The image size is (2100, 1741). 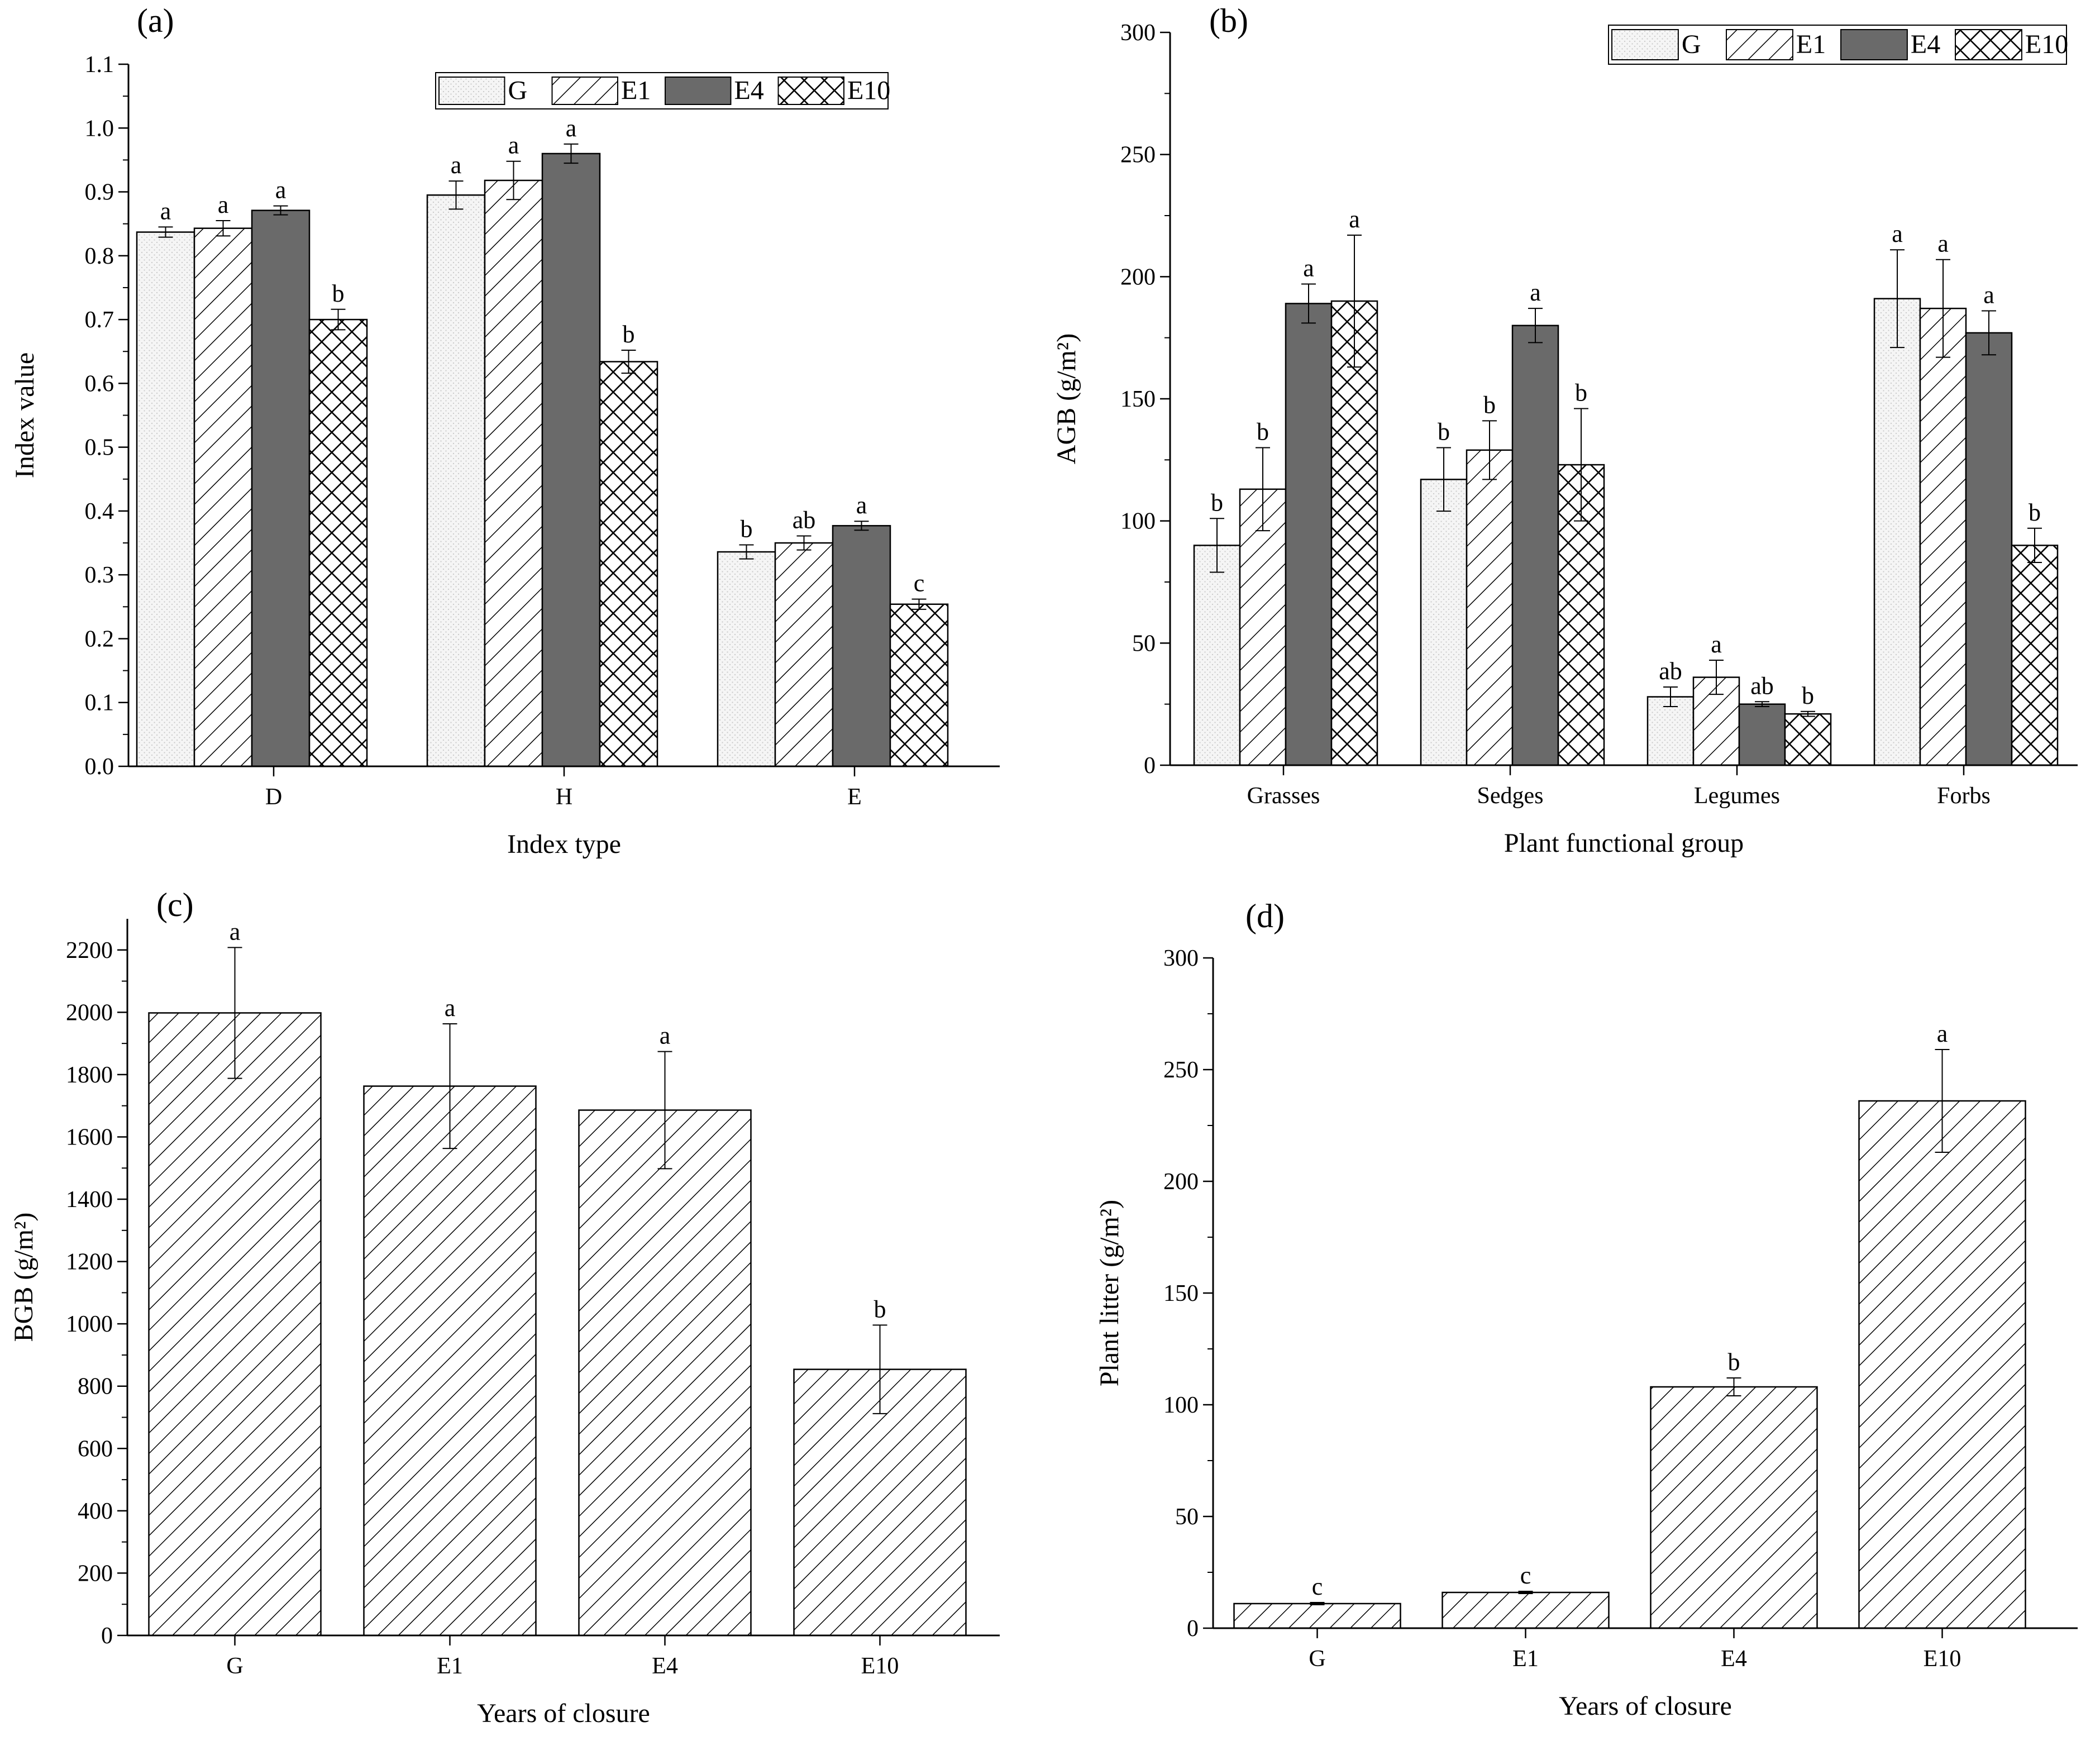 I want to click on x-axis-title: Index type, so click(x=564, y=844).